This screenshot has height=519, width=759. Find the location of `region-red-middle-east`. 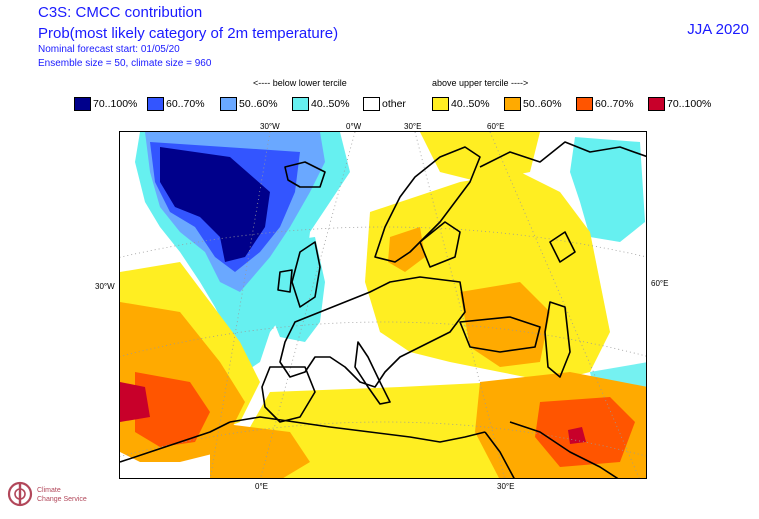

region-red-middle-east is located at coordinates (585, 432).